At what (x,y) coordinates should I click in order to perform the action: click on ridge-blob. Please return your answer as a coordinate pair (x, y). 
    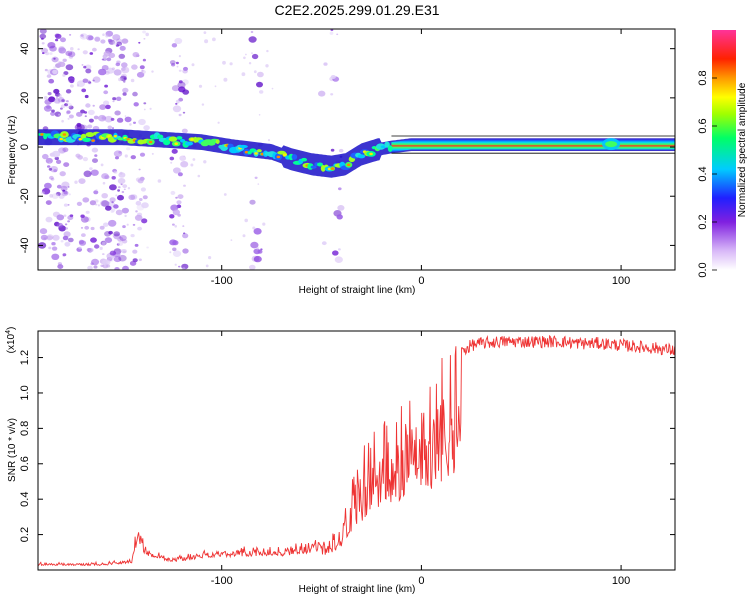
    Looking at the image, I should click on (294, 157).